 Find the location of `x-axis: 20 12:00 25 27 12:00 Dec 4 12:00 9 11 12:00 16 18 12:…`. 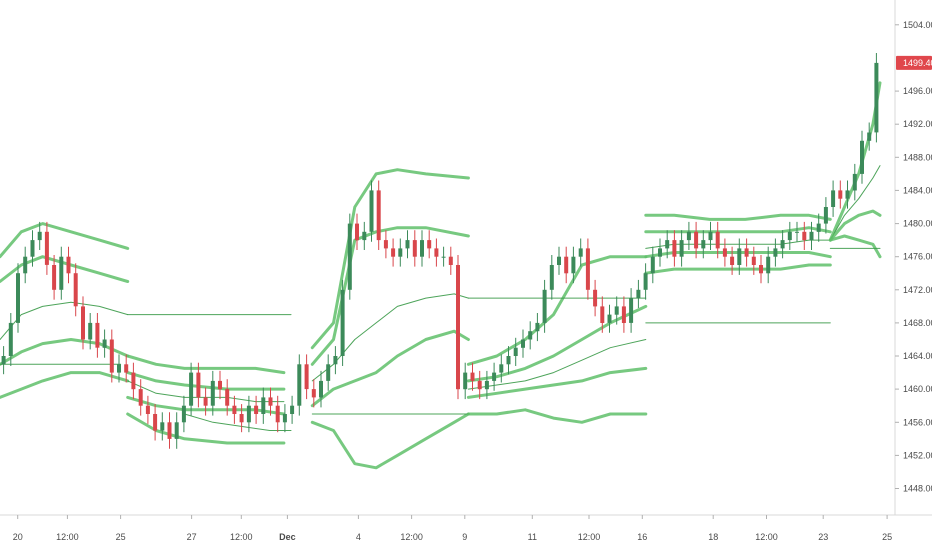

x-axis: 20 12:00 25 27 12:00 Dec 4 12:00 9 11 12:00 16 18 12:… is located at coordinates (452, 528).